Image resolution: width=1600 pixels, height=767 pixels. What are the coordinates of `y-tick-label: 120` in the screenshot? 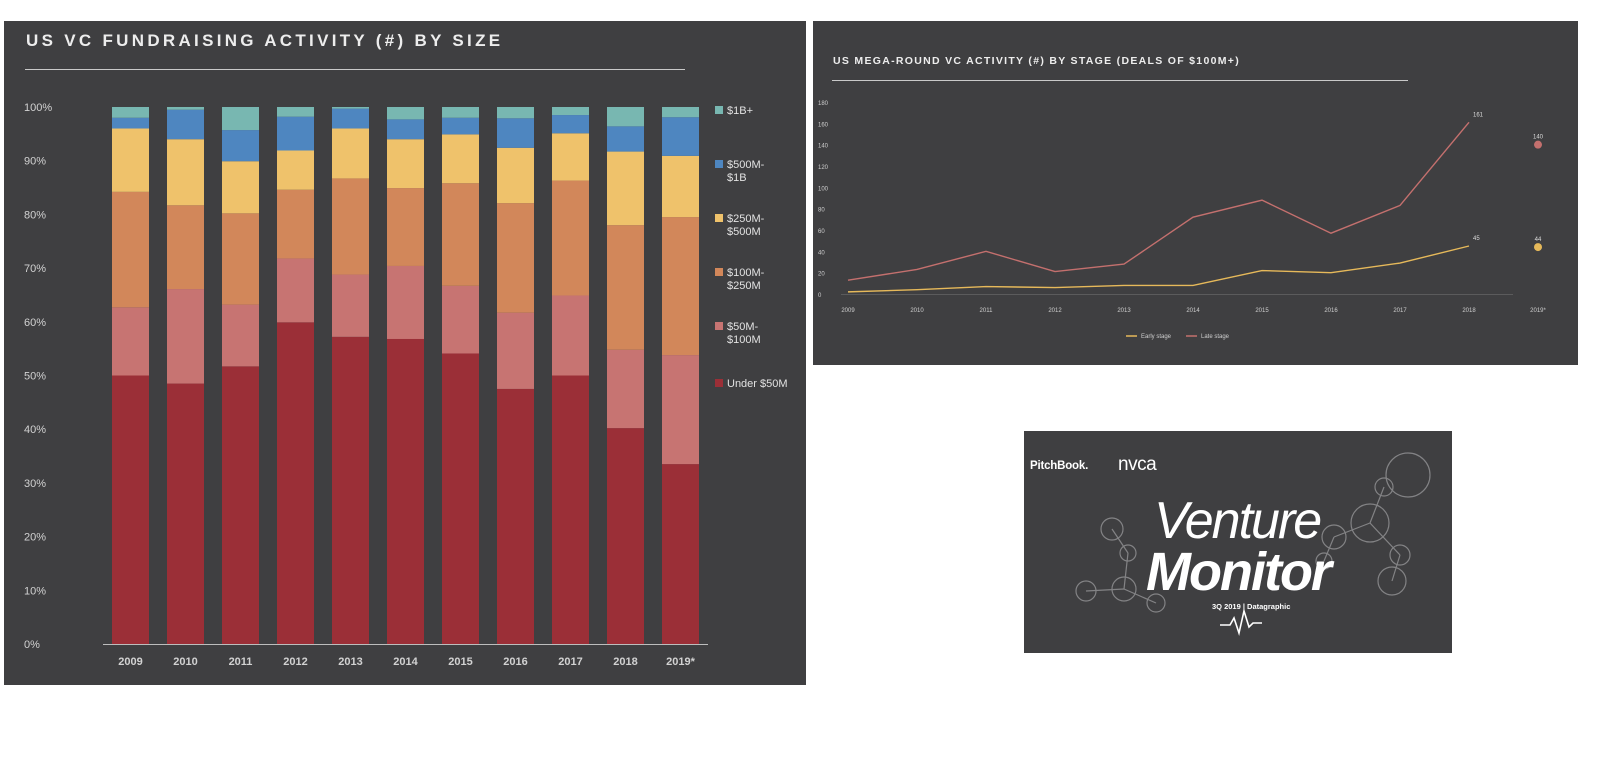 It's located at (823, 168).